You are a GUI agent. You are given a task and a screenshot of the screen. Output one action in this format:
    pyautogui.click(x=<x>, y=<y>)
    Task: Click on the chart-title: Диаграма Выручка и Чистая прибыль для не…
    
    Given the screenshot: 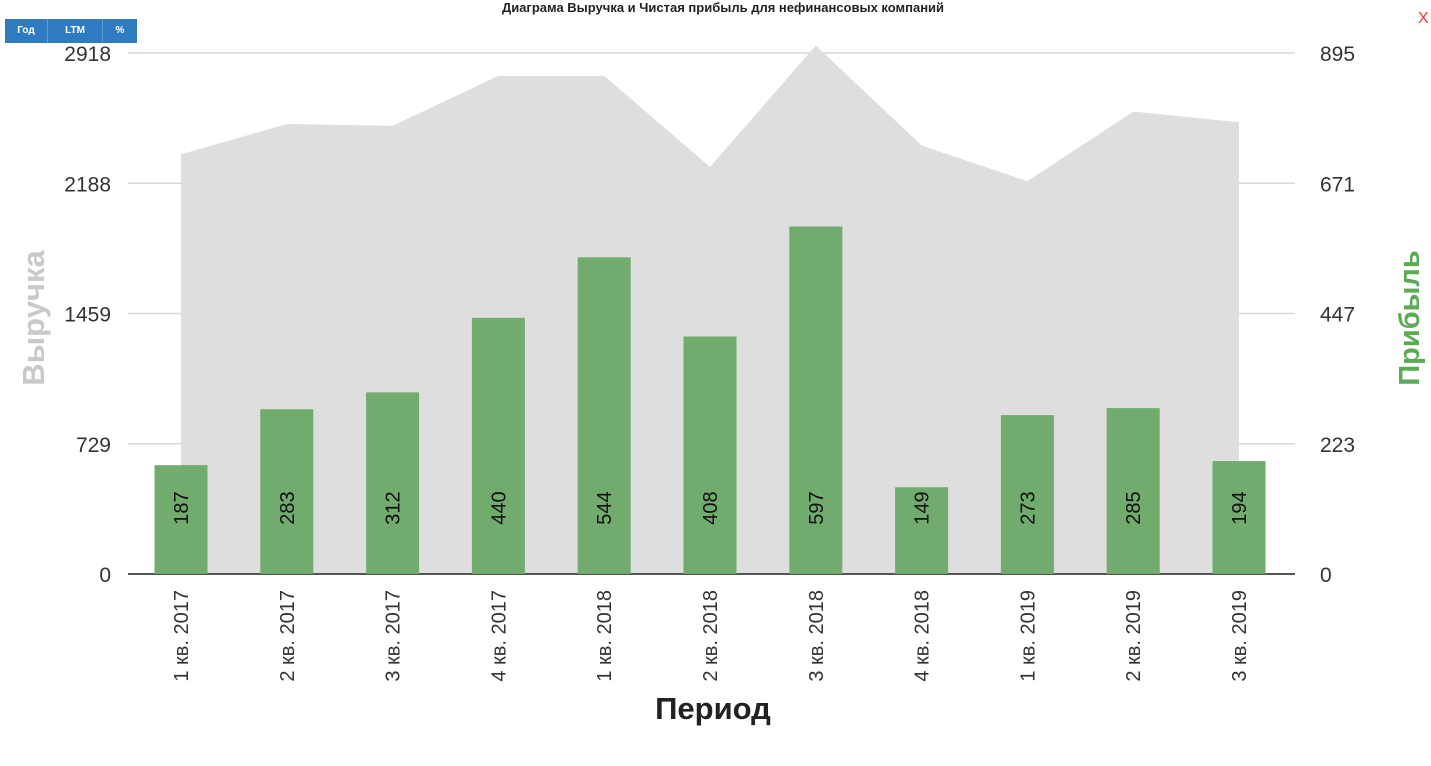 What is the action you would take?
    pyautogui.click(x=723, y=7)
    